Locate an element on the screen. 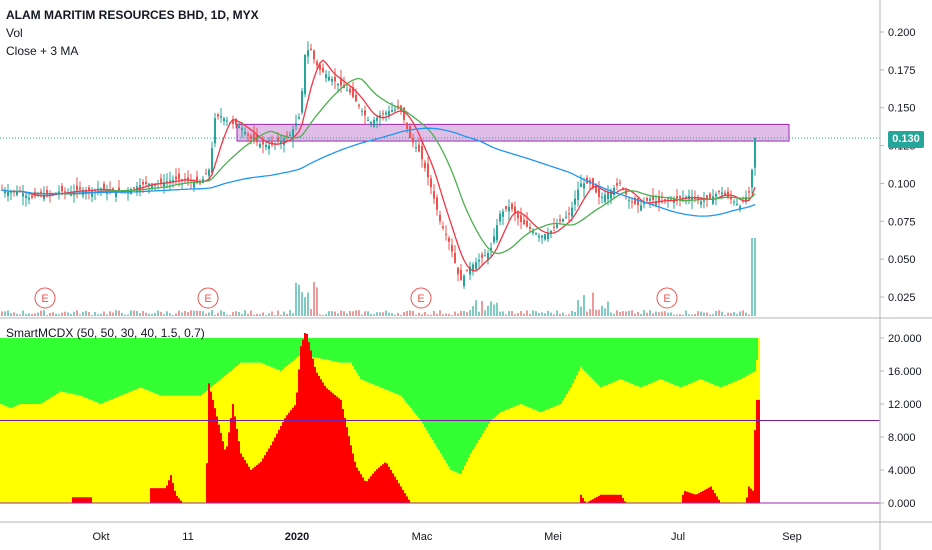 The image size is (932, 550). time-tick-label: Sep is located at coordinates (792, 537).